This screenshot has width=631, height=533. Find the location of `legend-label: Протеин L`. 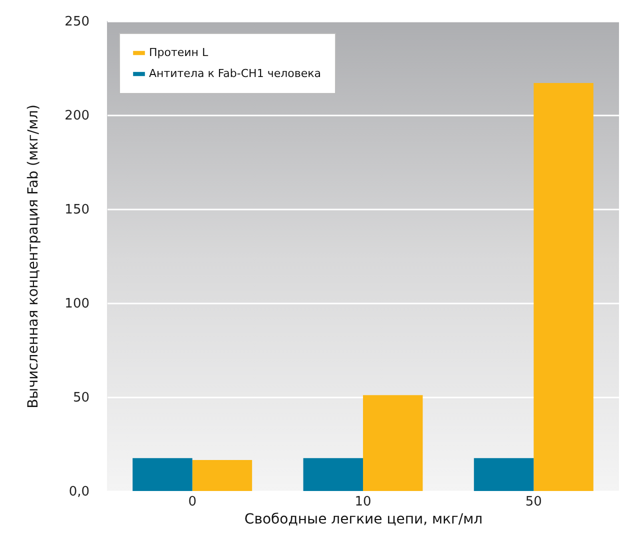

legend-label: Протеин L is located at coordinates (179, 52).